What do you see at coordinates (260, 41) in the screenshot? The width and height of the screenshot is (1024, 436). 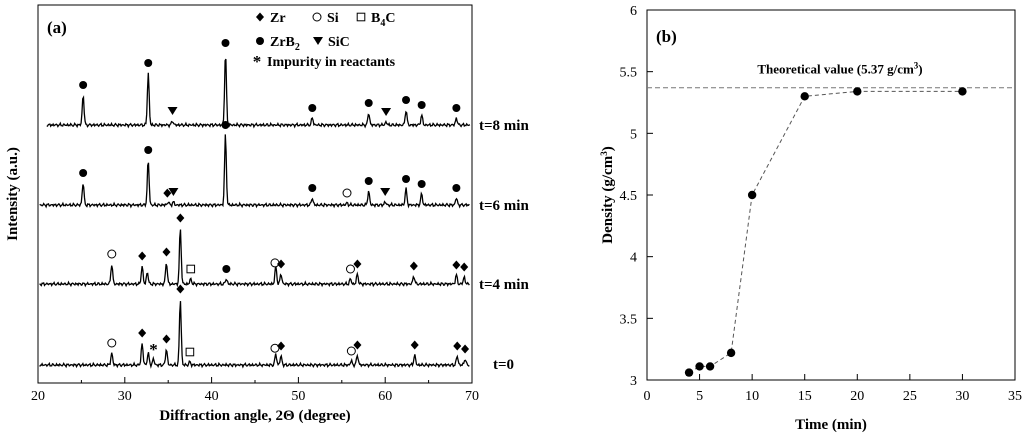 I see `legend-circle-marker` at bounding box center [260, 41].